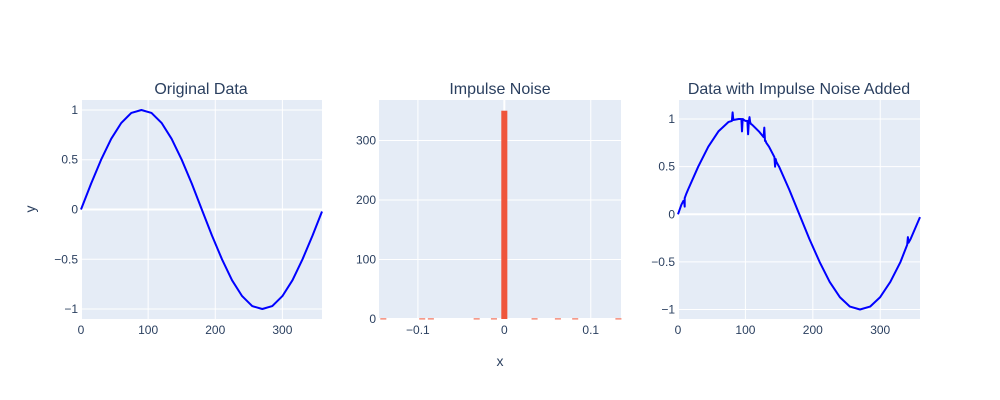 Image resolution: width=1000 pixels, height=400 pixels. What do you see at coordinates (590, 330) in the screenshot?
I see `x-tick-label: 0.1` at bounding box center [590, 330].